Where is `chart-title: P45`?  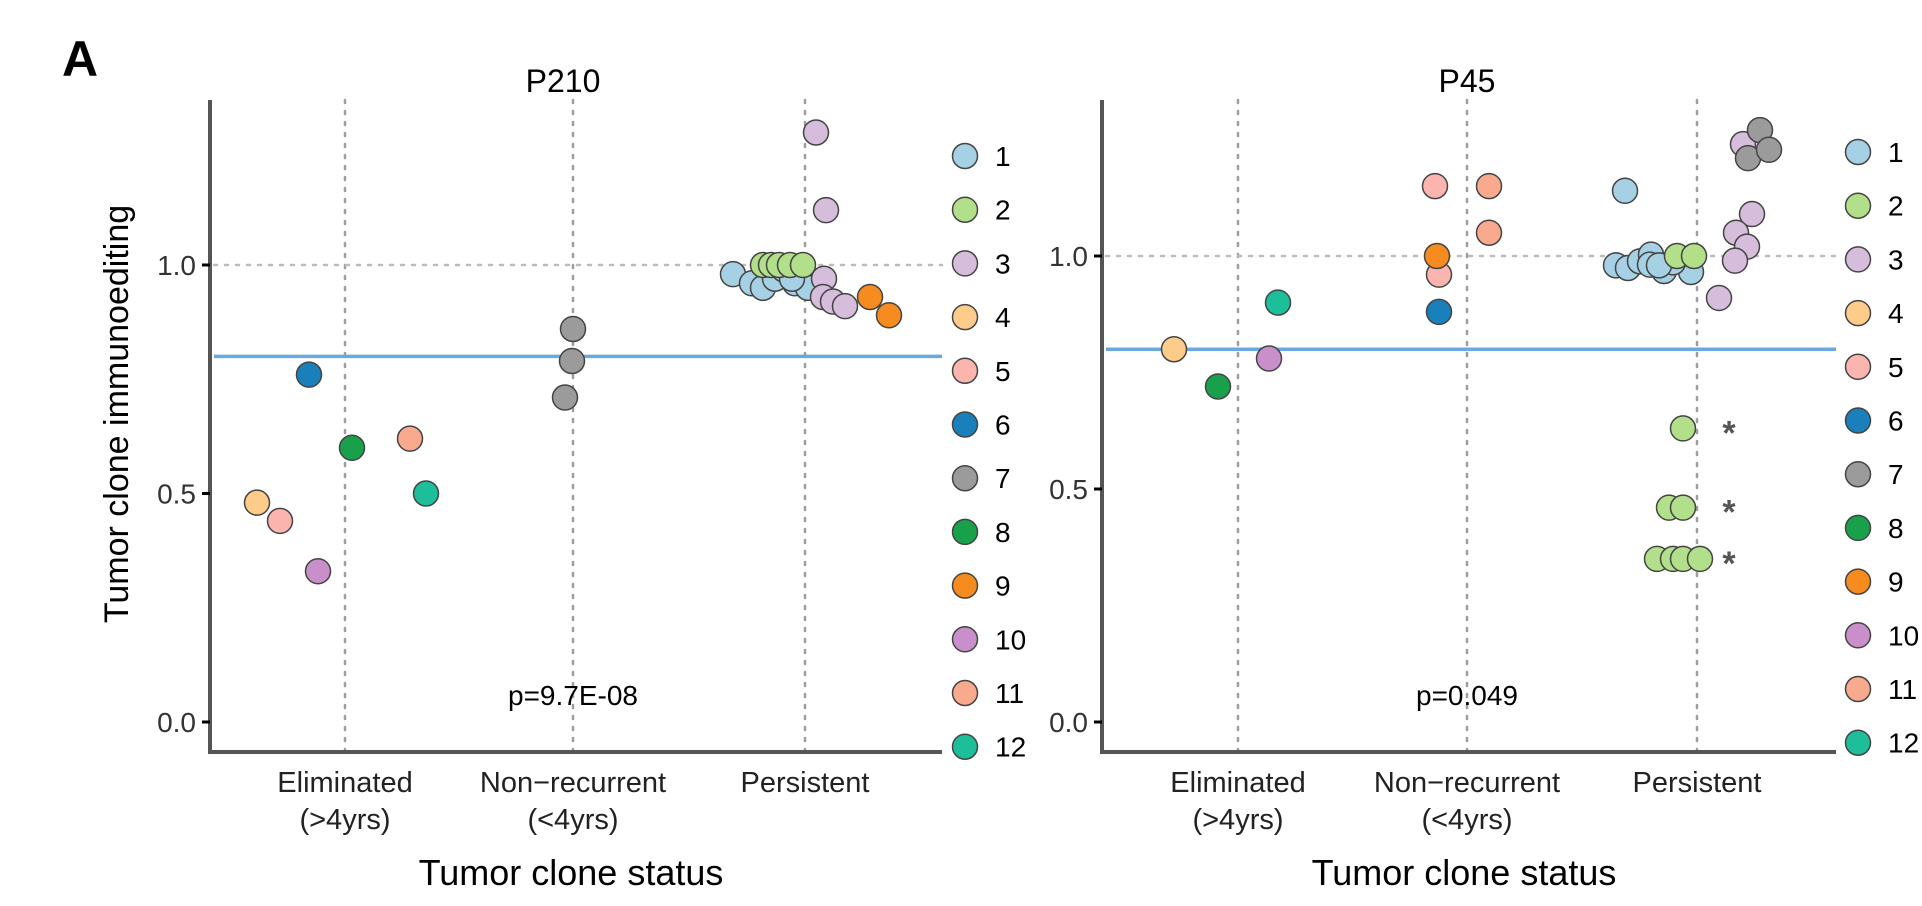
chart-title: P45 is located at coordinates (1467, 81).